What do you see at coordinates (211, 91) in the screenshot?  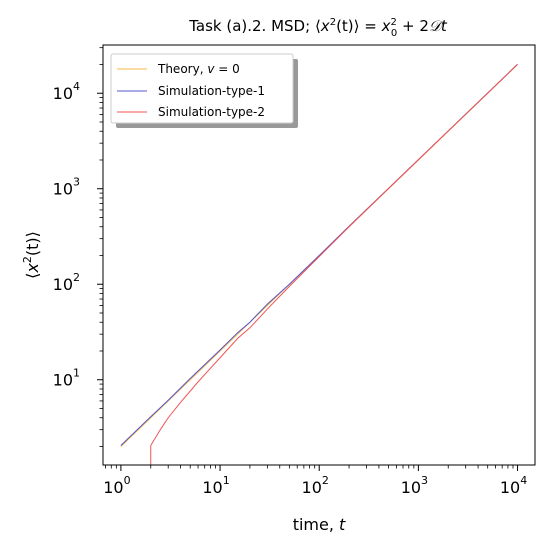 I see `legend-label-simulation-type-1: Simulation-type-1` at bounding box center [211, 91].